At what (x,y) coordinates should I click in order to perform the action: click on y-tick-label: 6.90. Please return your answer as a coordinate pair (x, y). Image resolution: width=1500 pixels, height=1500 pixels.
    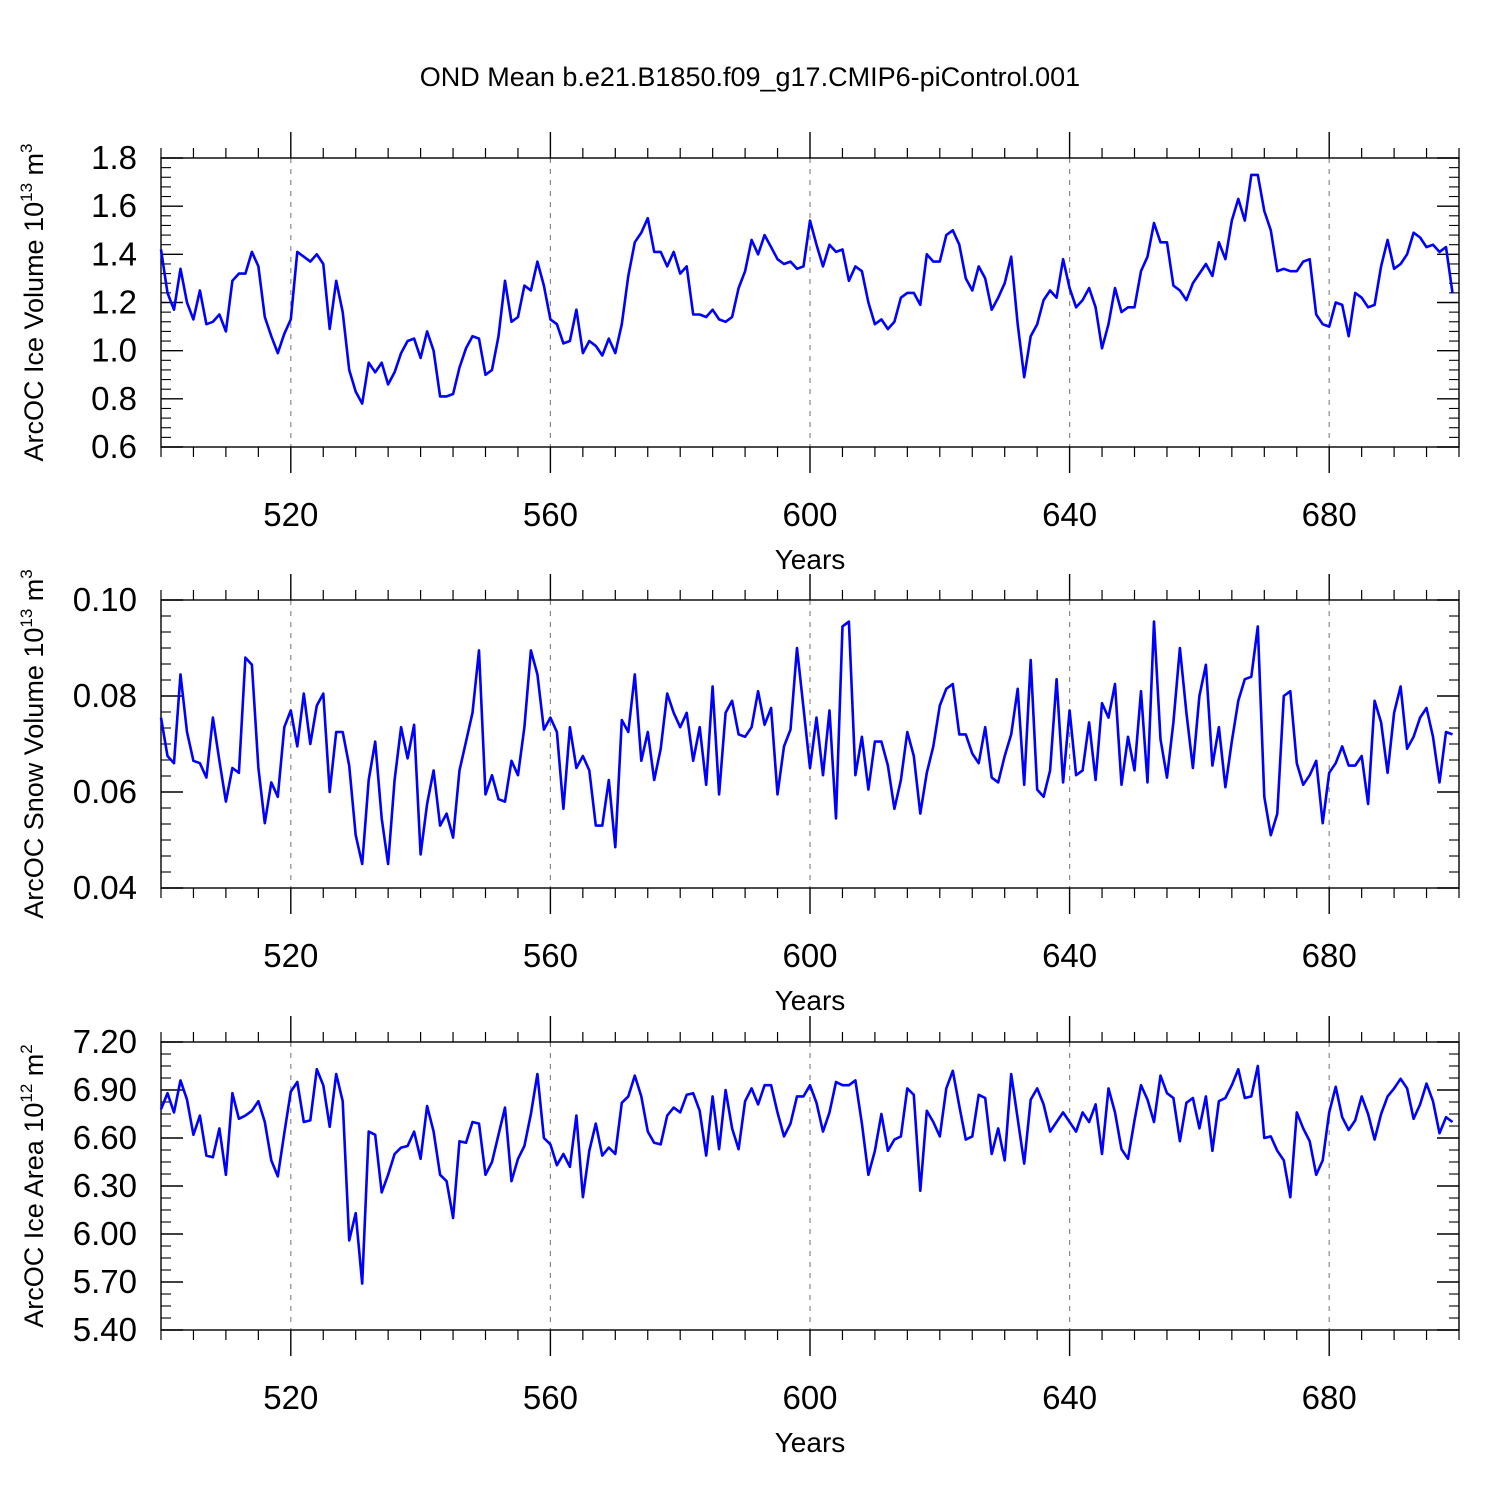
    Looking at the image, I should click on (105, 1089).